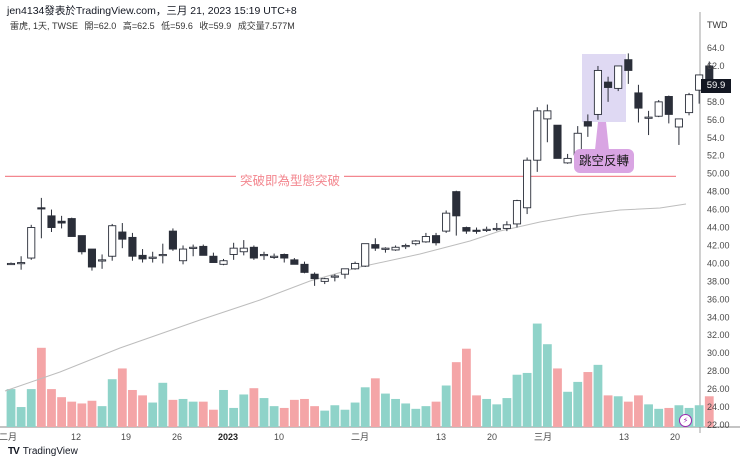  I want to click on tradingview-logo-icon: TV, so click(14, 451).